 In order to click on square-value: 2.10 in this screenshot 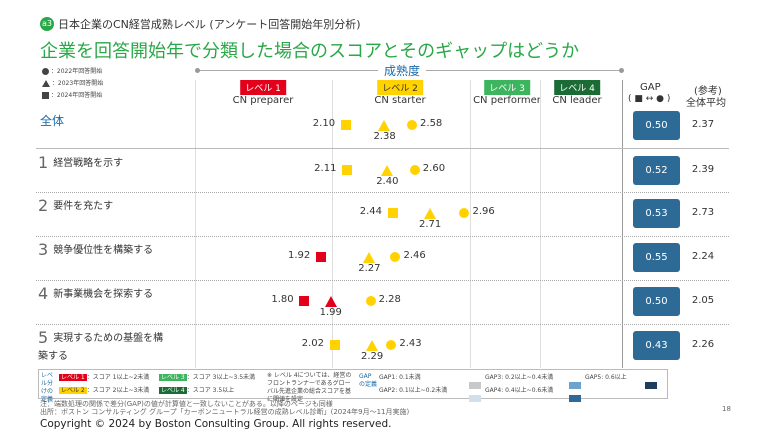, I will do `click(324, 123)`.